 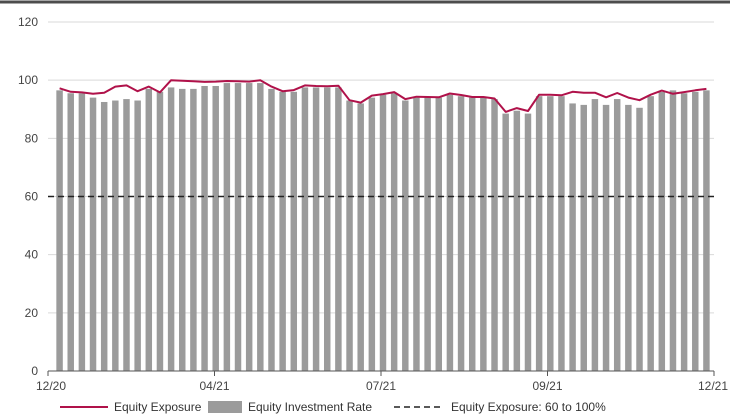 I want to click on y-tick-label: 120, so click(x=28, y=22).